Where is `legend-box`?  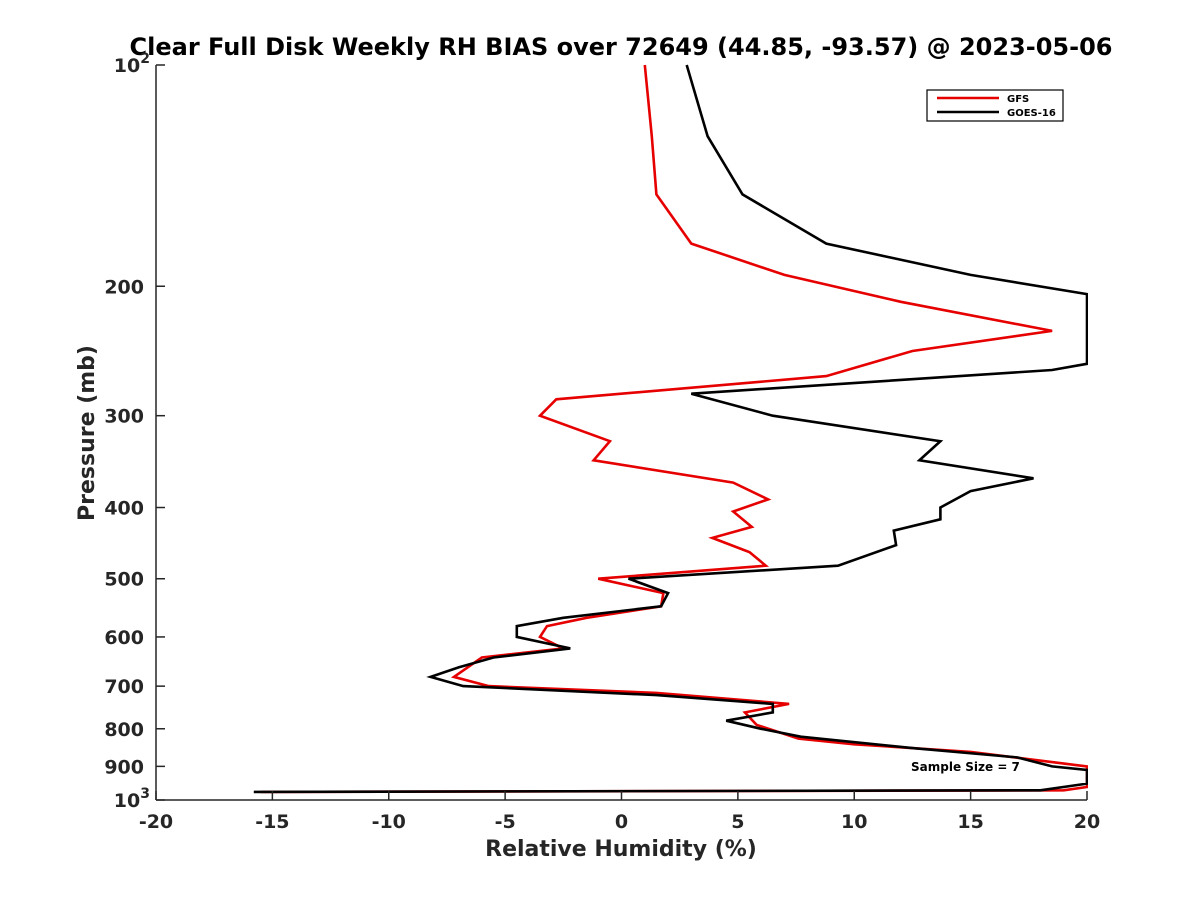 legend-box is located at coordinates (995, 105).